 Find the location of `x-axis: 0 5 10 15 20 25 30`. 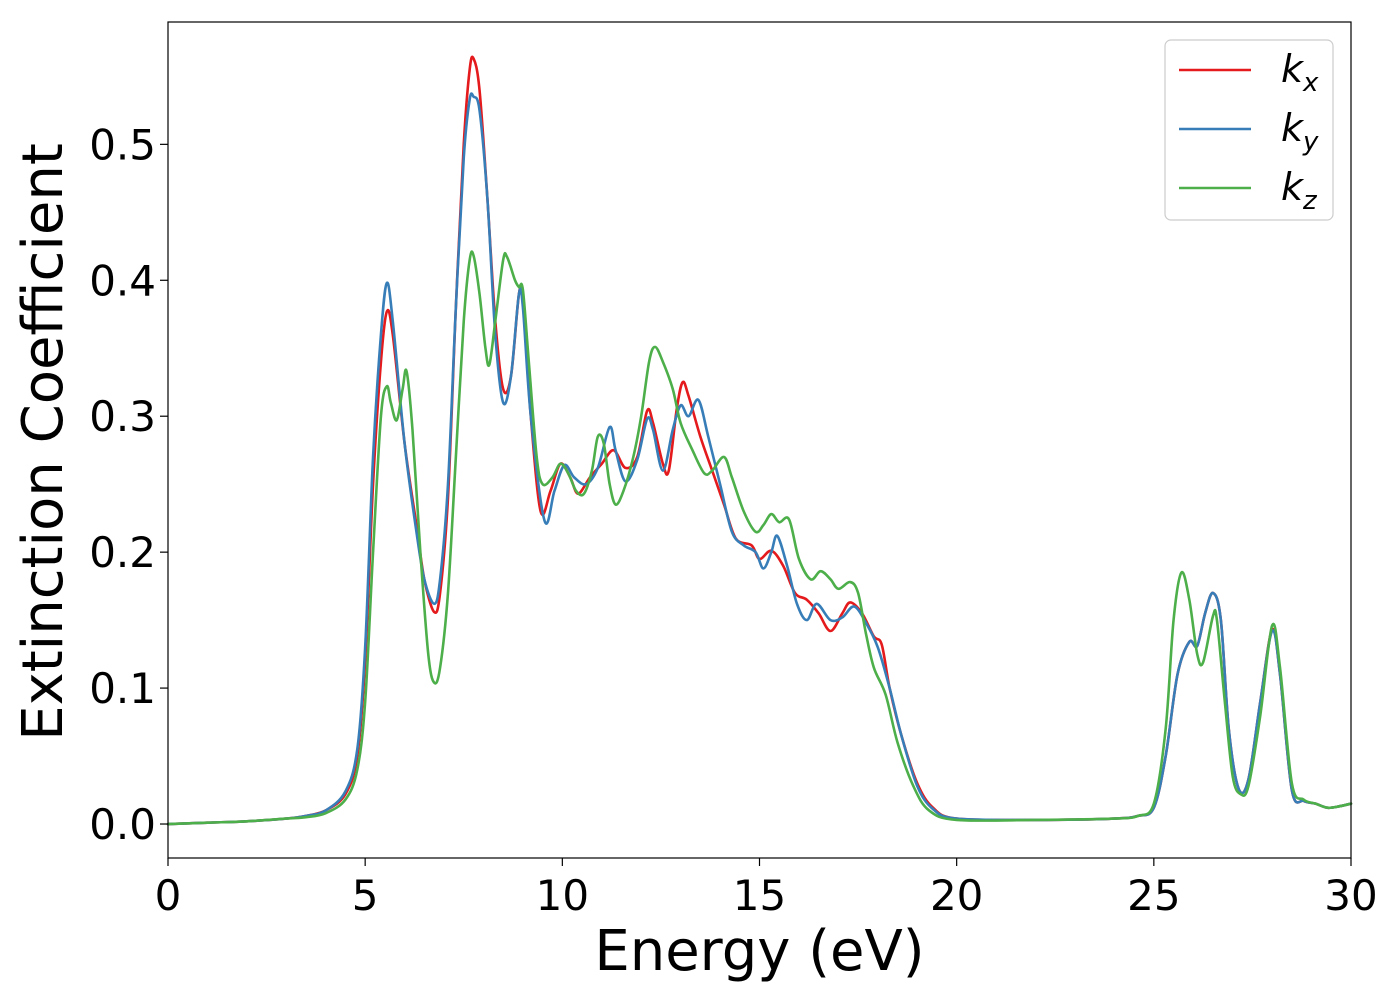

x-axis: 0 5 10 15 20 25 30 is located at coordinates (766, 889).